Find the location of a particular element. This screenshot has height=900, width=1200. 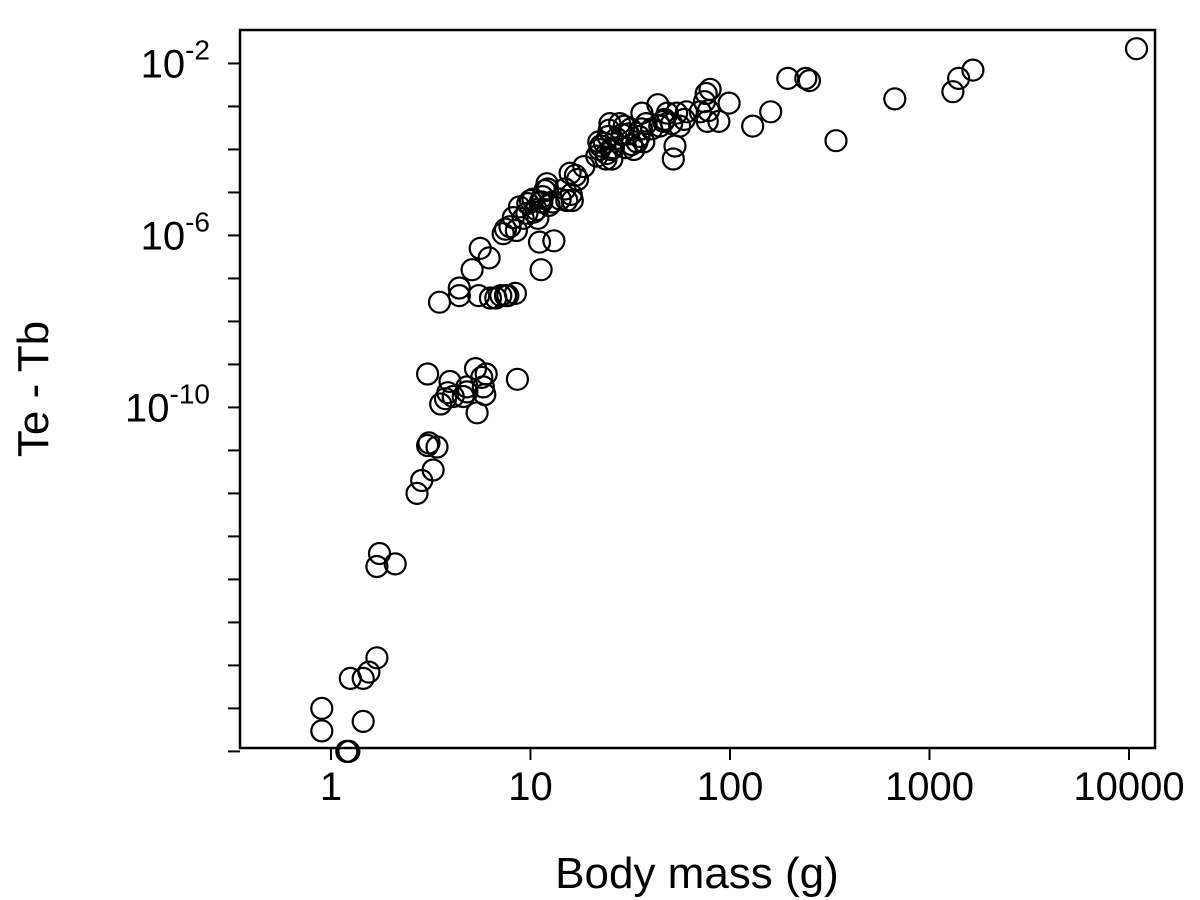

y-axis: 10⁻² 10⁻⁶ 10⁻¹⁰ is located at coordinates (182, 393).